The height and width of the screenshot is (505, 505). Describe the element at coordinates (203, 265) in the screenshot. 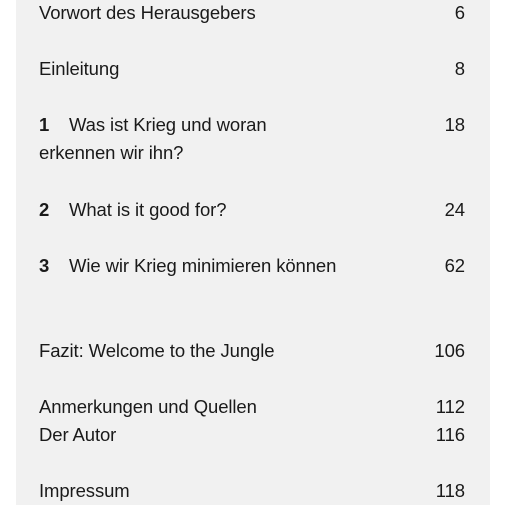

I see `toc-entry-title: Wie wir Krieg minimieren können` at that location.